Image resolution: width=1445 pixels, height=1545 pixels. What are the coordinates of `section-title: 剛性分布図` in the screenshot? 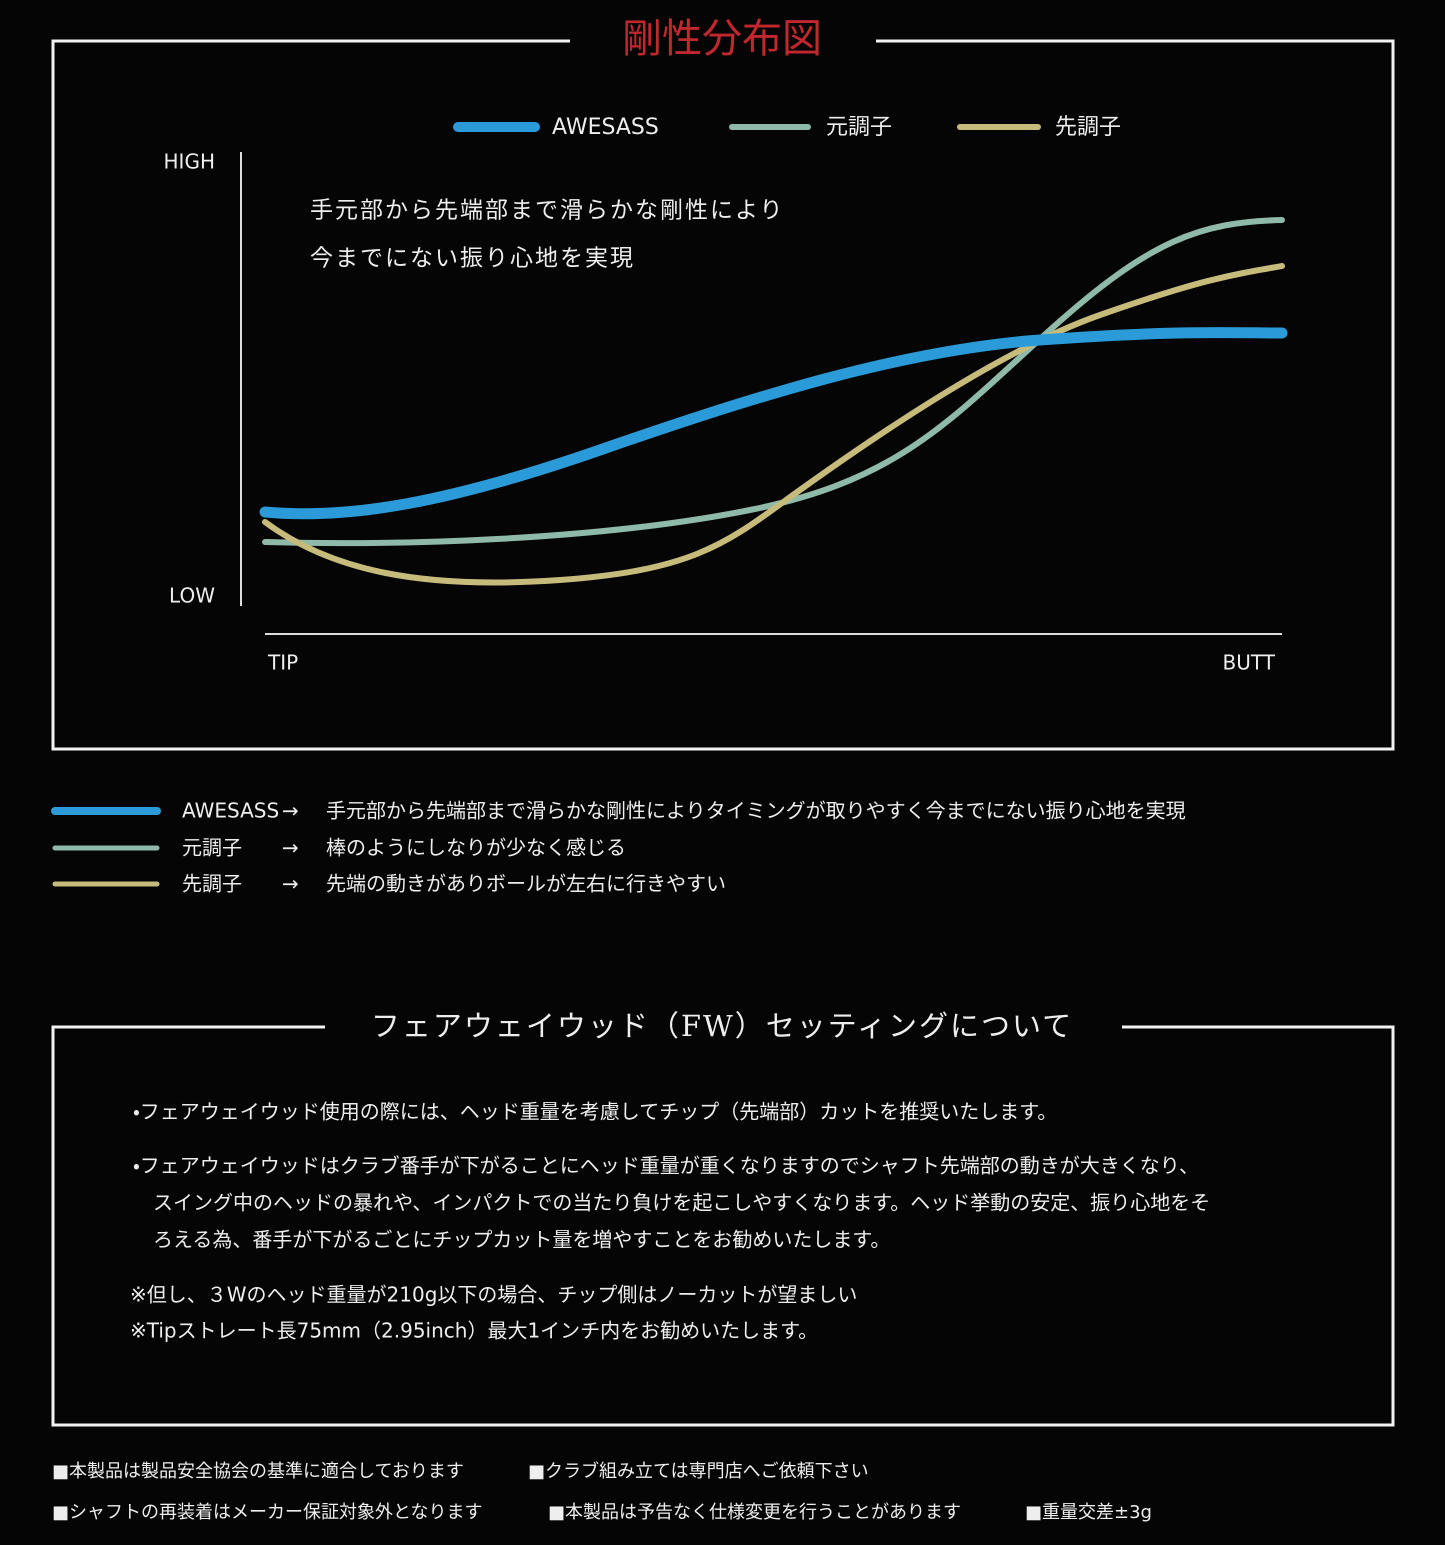 It's located at (722, 39).